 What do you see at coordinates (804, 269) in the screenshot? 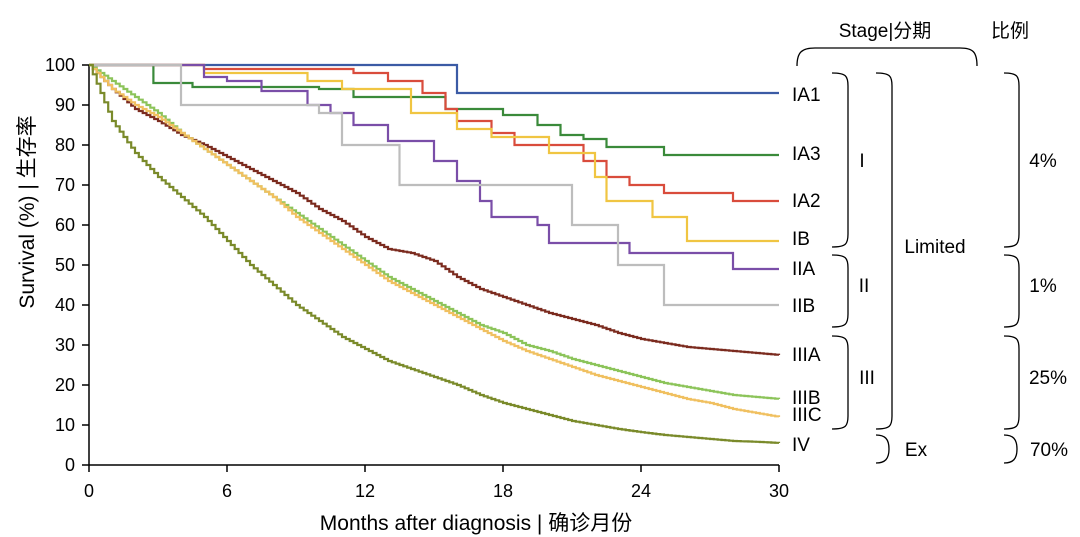
I see `series-label-IIA: IIA` at bounding box center [804, 269].